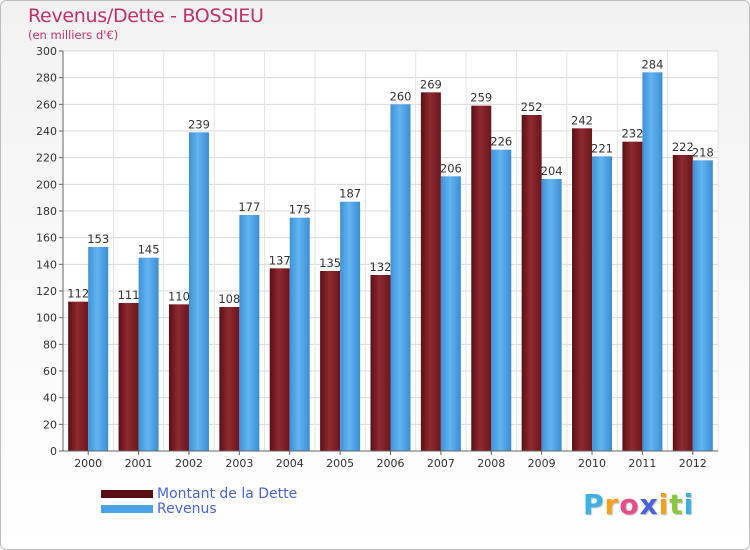  Describe the element at coordinates (629, 504) in the screenshot. I see `logo-letter: o` at that location.